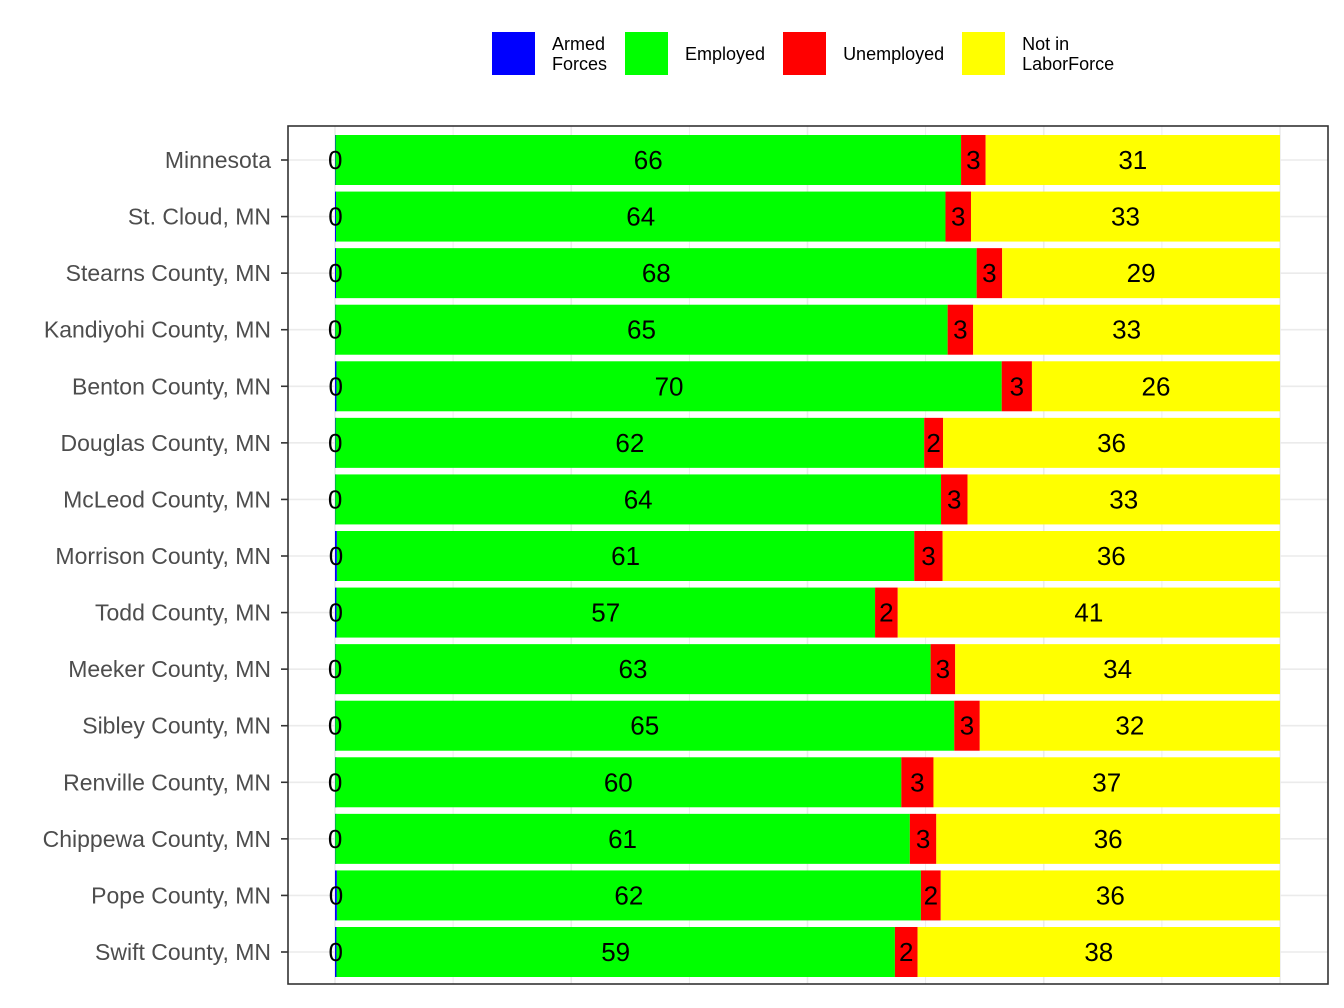 Image resolution: width=1344 pixels, height=1008 pixels. Describe the element at coordinates (169, 669) in the screenshot. I see `y-tick-label: Meeker County, MN` at that location.